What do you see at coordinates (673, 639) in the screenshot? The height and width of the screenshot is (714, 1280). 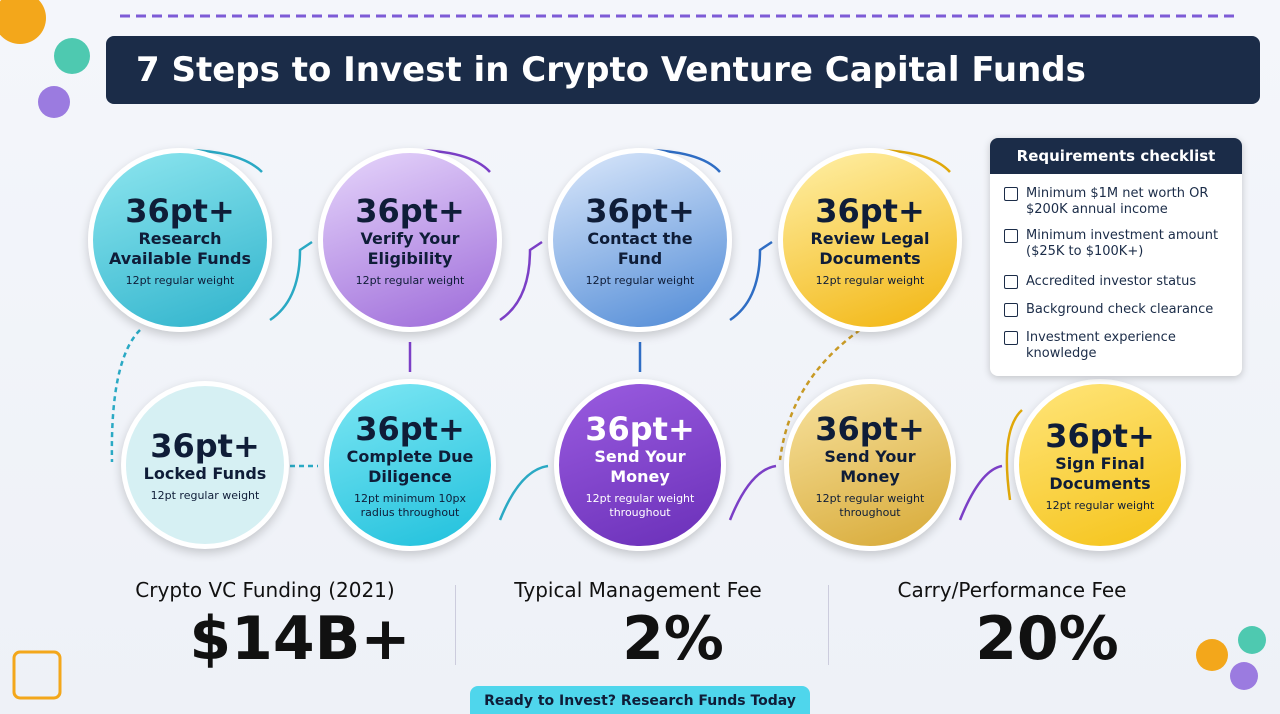 I see `stat-value: 2%` at bounding box center [673, 639].